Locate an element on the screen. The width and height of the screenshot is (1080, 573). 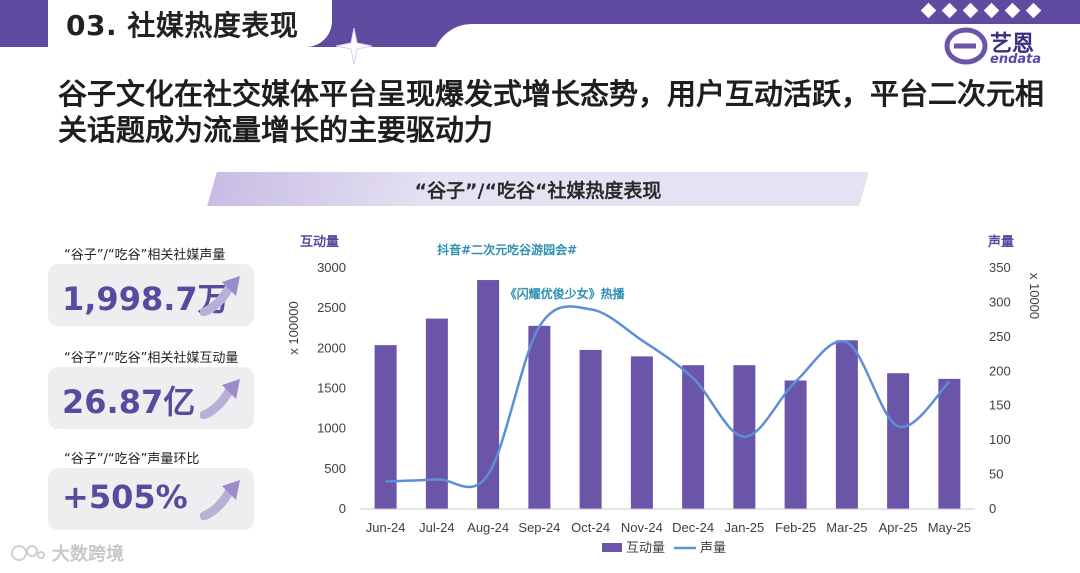
banner-title: “谷子”/“吃谷“社媒热度表现 is located at coordinates (538, 190).